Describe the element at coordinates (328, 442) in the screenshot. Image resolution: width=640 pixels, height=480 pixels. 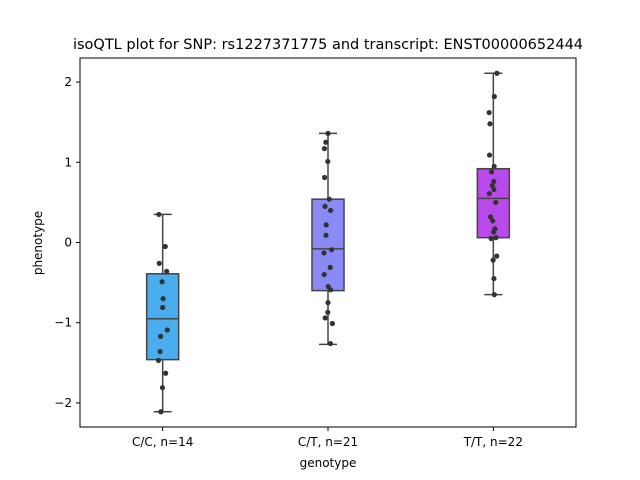
I see `x-tick-label: C/T, n=21` at that location.